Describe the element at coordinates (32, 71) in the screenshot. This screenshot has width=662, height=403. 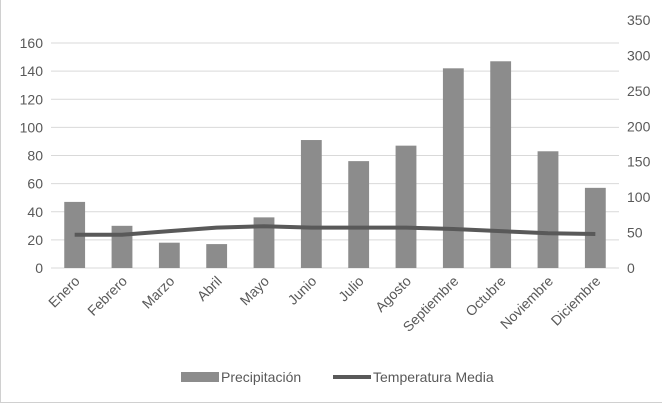
I see `left-tick-label: 140` at that location.